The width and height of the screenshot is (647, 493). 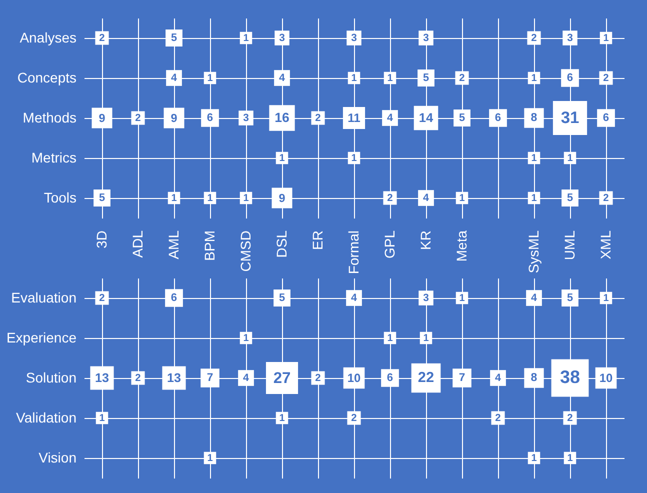 I want to click on x-tick-label: ADL, so click(x=138, y=244).